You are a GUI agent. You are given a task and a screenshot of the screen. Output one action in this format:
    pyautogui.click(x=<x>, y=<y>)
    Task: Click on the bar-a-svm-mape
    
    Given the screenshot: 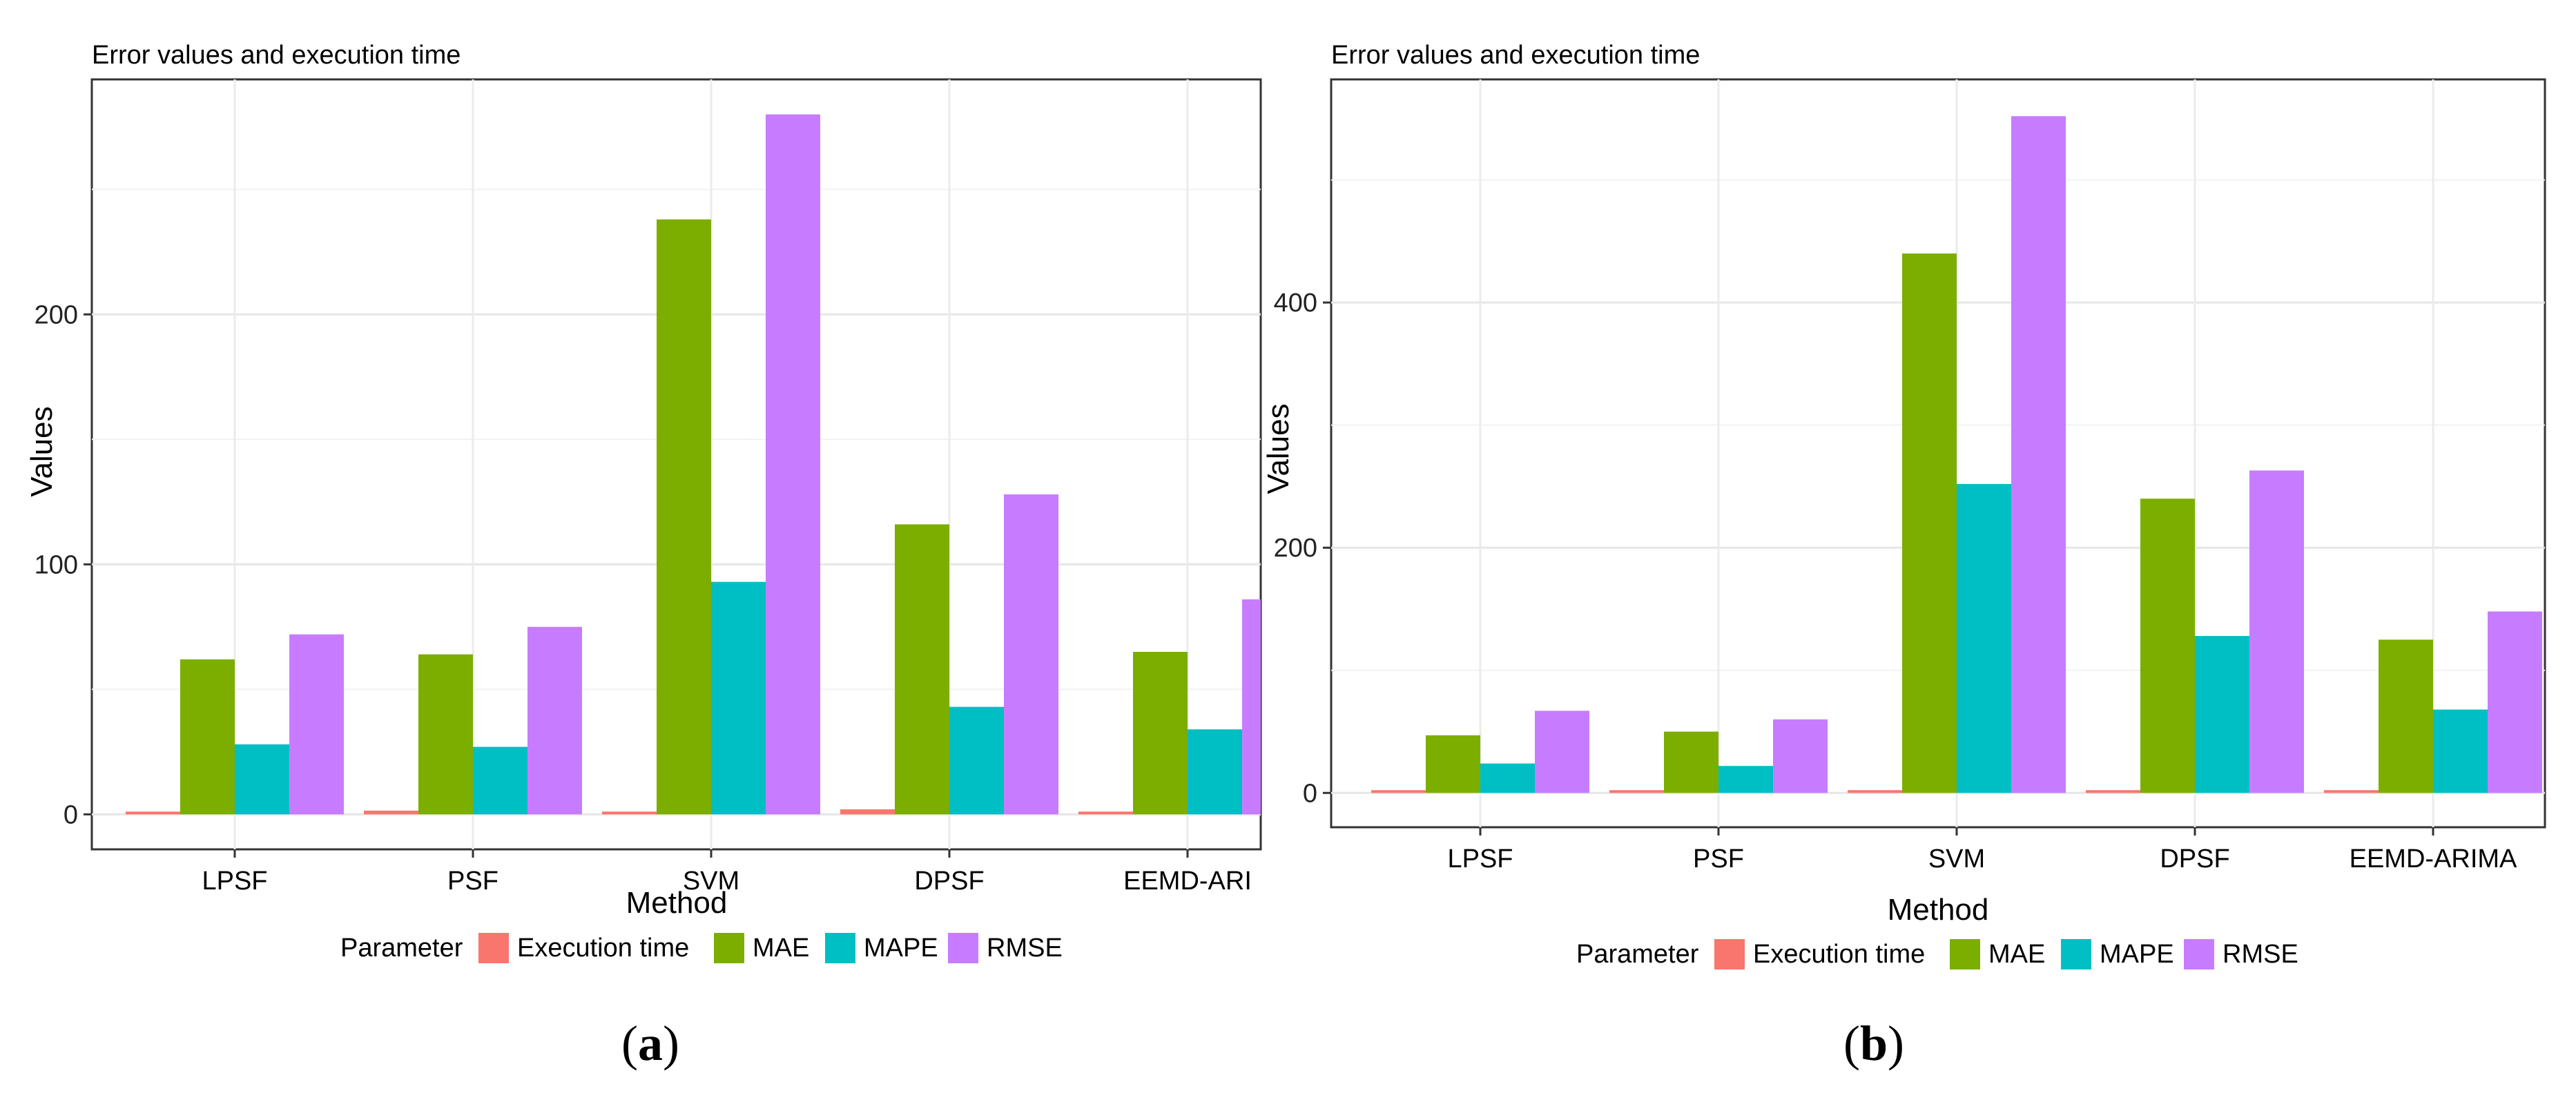 What is the action you would take?
    pyautogui.click(x=739, y=698)
    